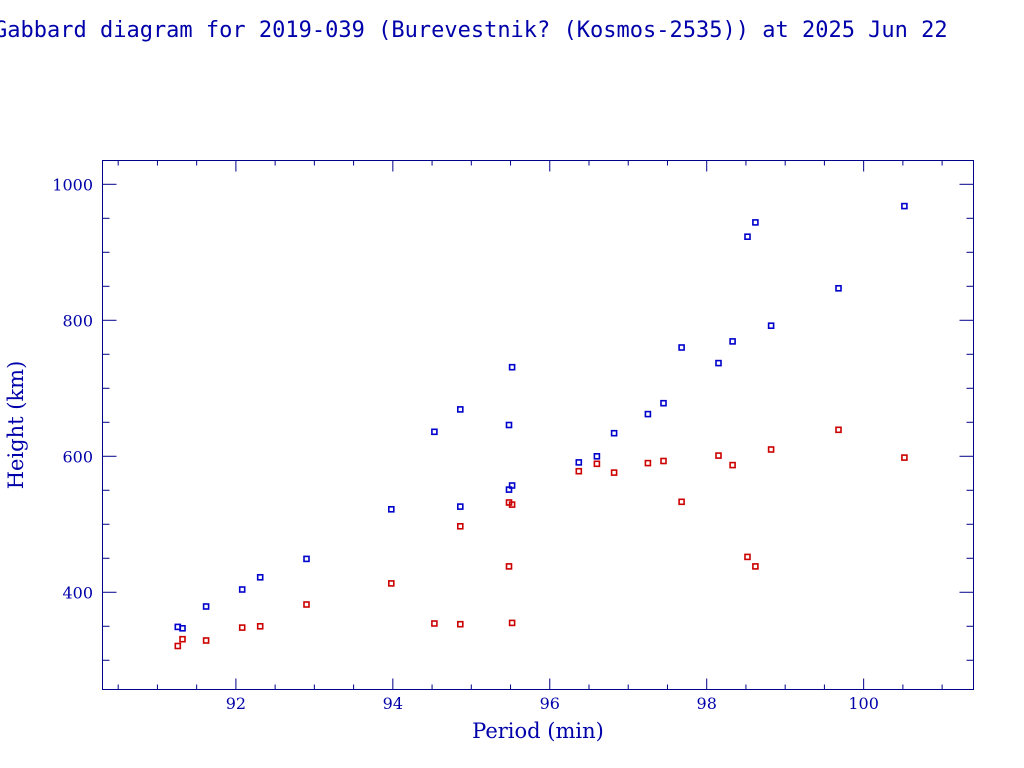 The image size is (1024, 768). I want to click on y-tick-label: 1000, so click(72, 184).